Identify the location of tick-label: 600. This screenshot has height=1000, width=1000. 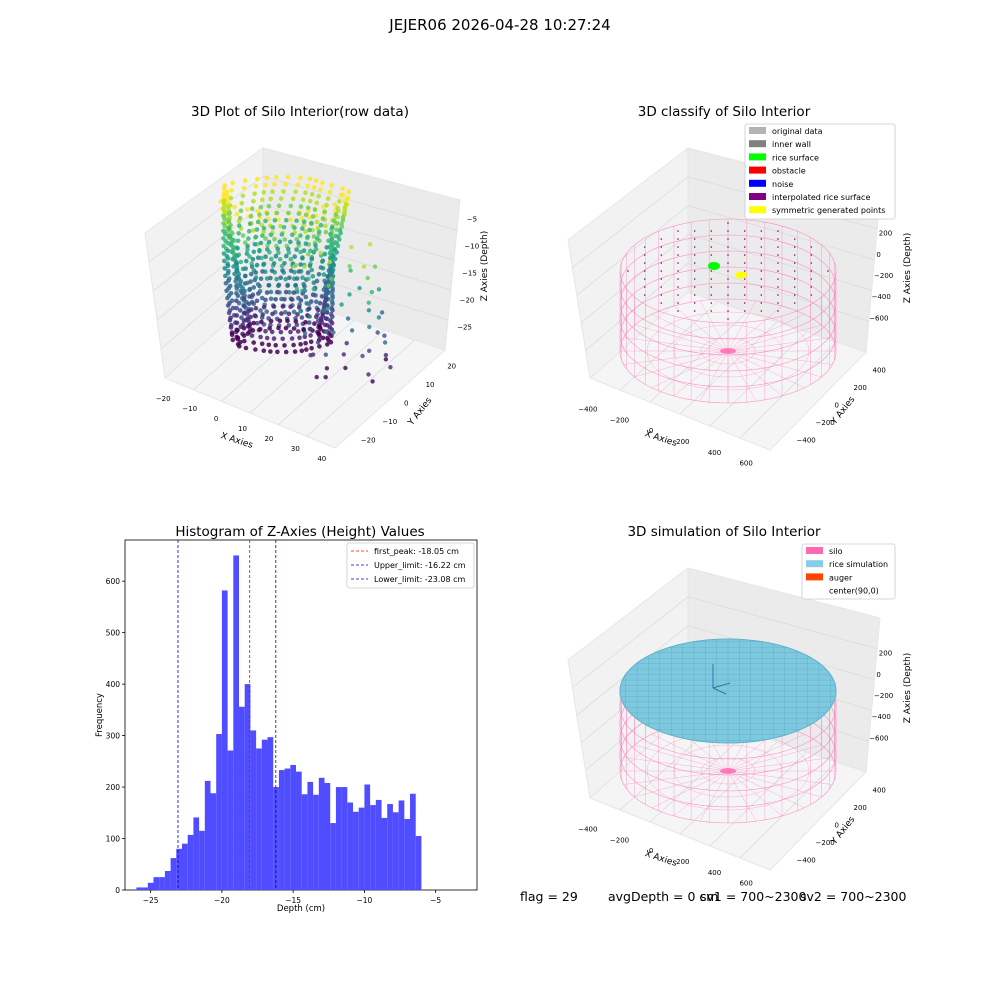
(745, 464).